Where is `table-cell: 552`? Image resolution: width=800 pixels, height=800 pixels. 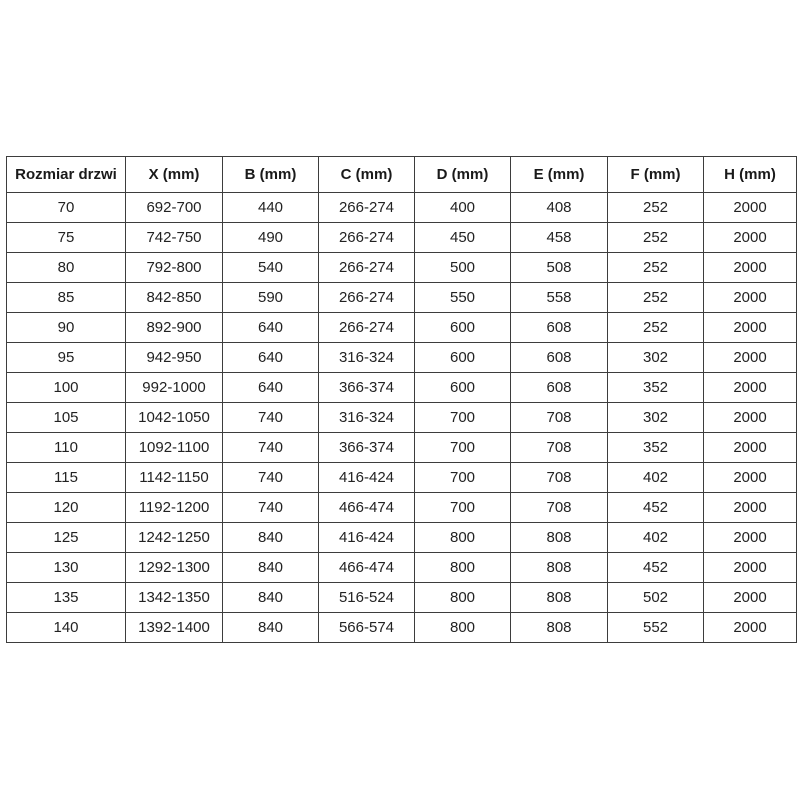 table-cell: 552 is located at coordinates (655, 627).